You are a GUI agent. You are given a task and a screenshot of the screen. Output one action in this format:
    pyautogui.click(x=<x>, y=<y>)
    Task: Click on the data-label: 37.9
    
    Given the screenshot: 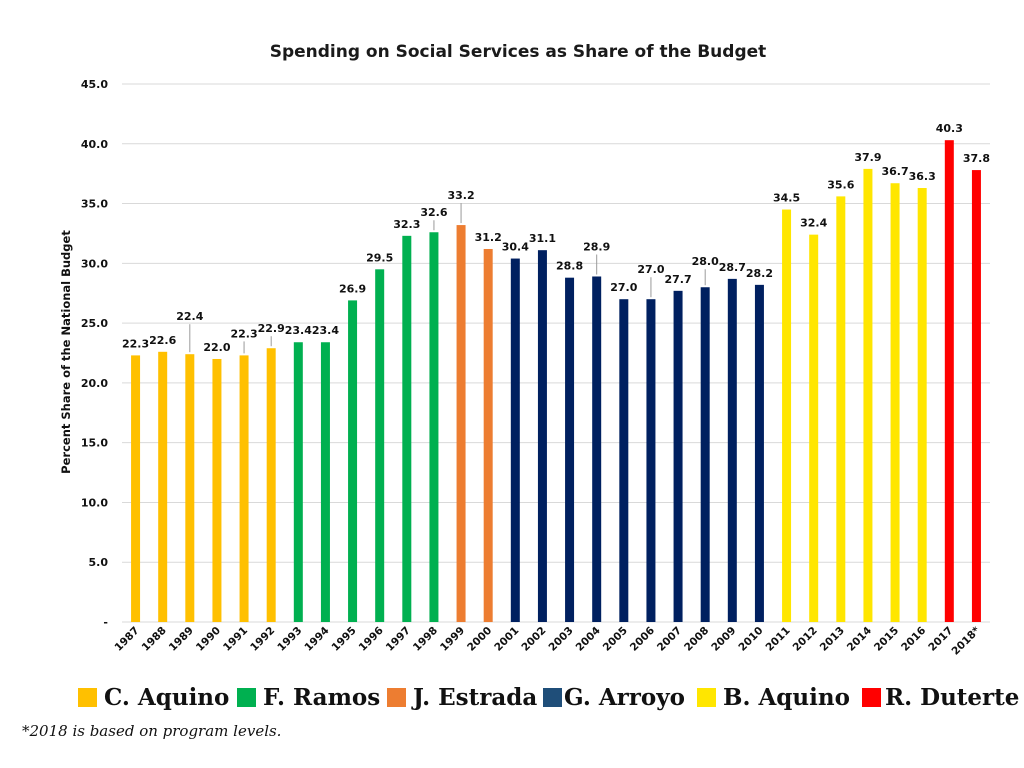 What is the action you would take?
    pyautogui.click(x=867, y=157)
    